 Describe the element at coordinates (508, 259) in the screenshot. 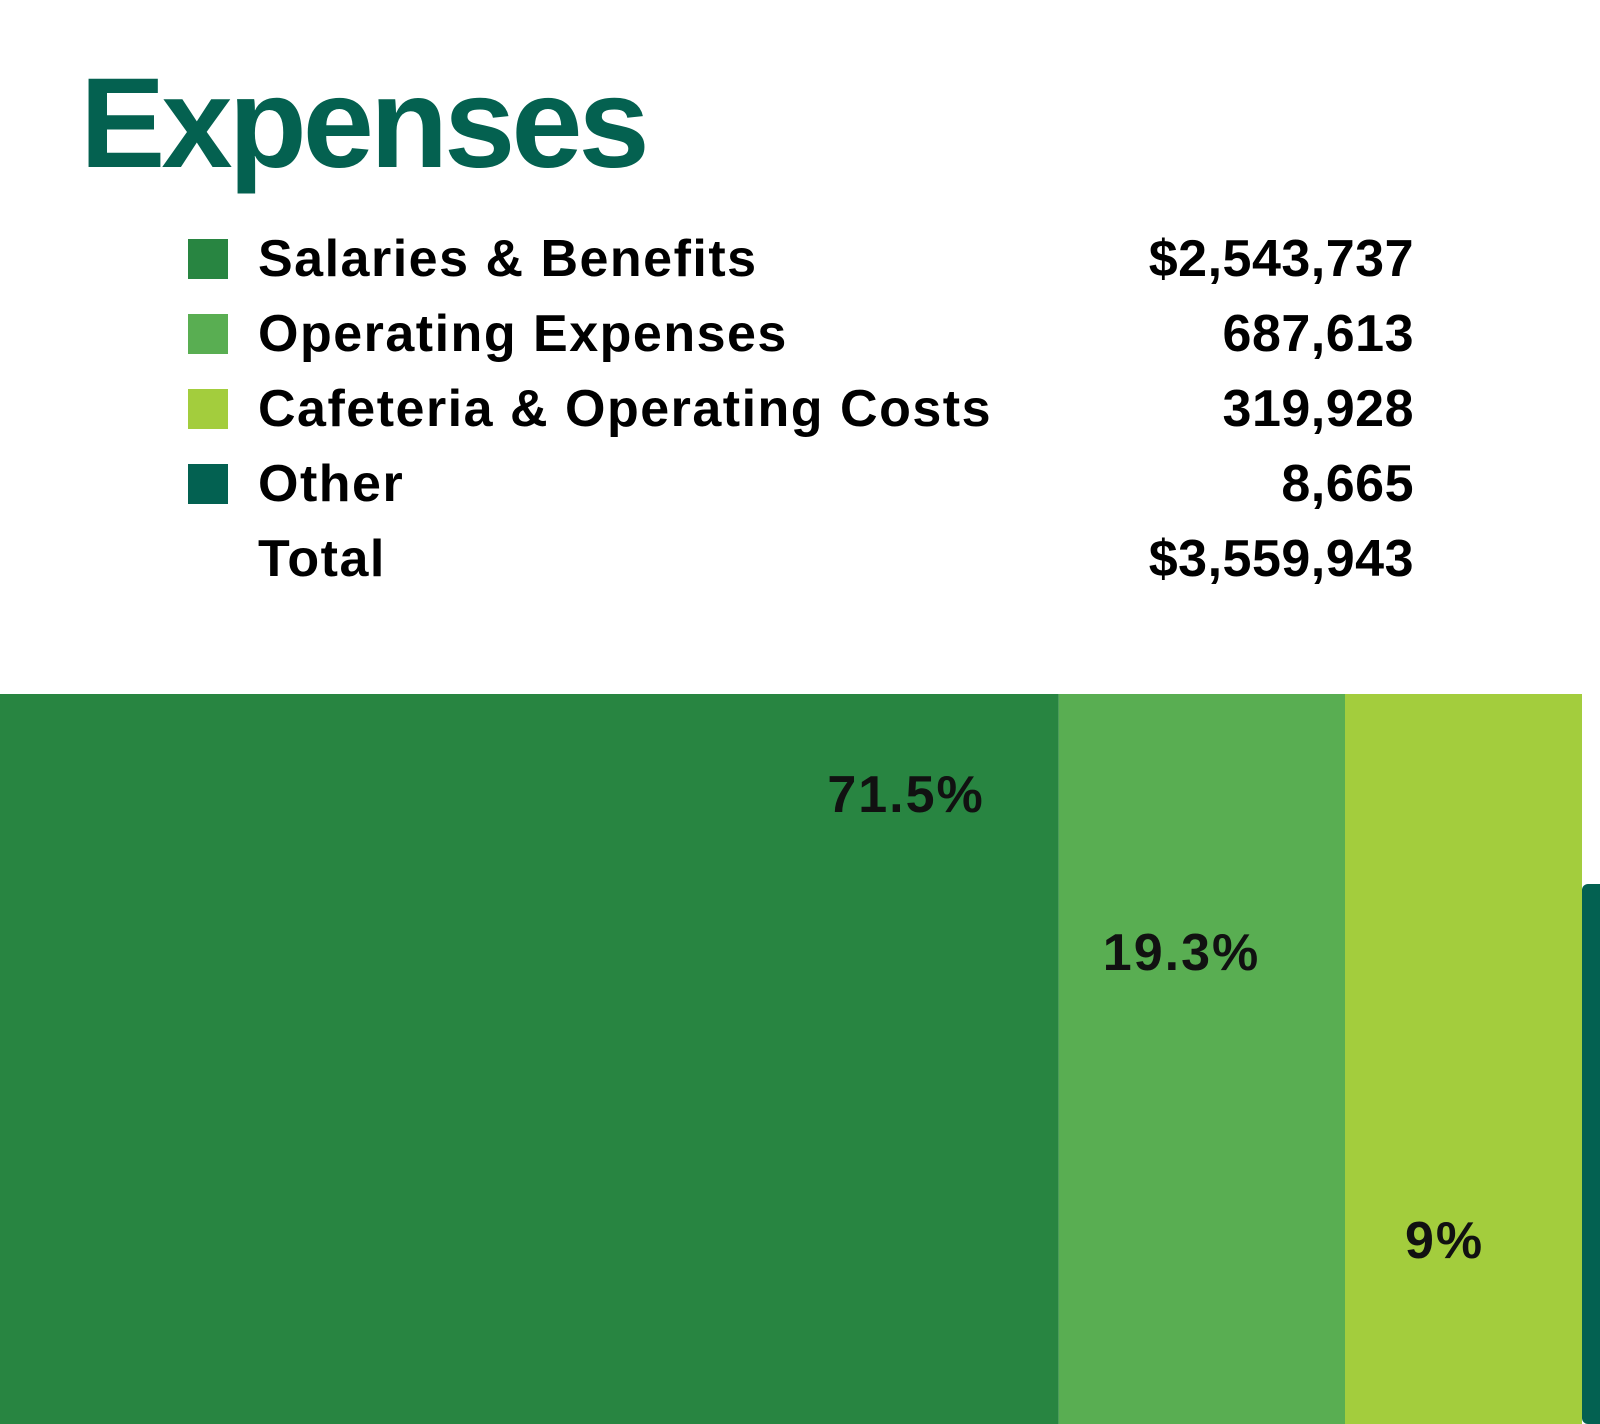

I see `legend-label: Salaries & Benefits` at that location.